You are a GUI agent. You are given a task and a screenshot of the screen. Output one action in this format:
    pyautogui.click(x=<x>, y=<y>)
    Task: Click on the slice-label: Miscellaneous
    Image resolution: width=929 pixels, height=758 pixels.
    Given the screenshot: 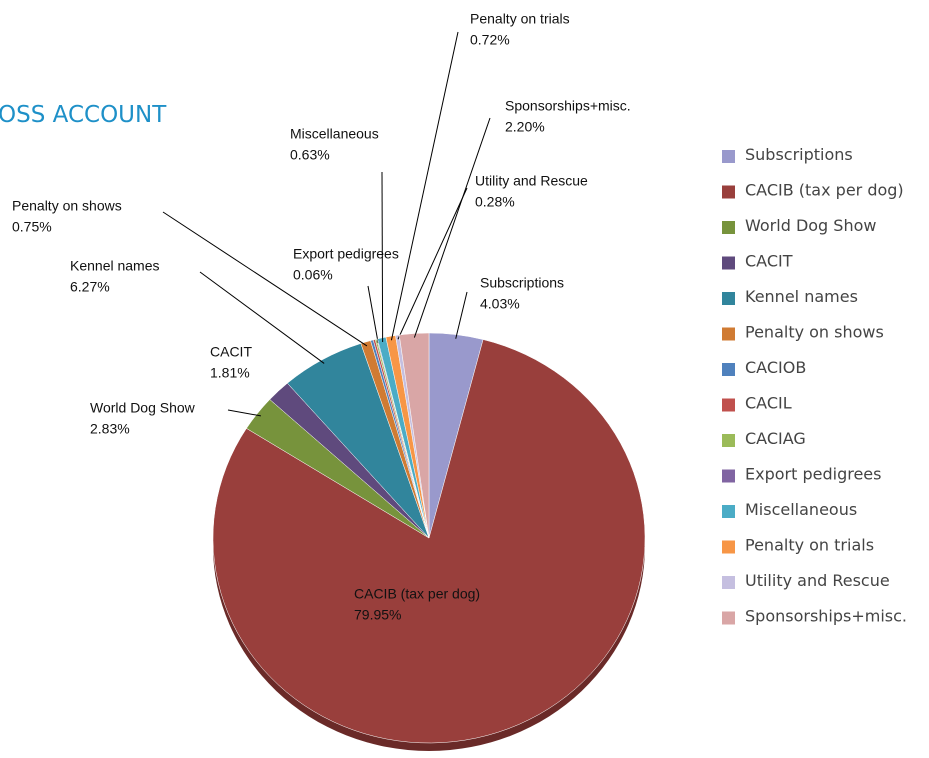 What is the action you would take?
    pyautogui.click(x=334, y=133)
    